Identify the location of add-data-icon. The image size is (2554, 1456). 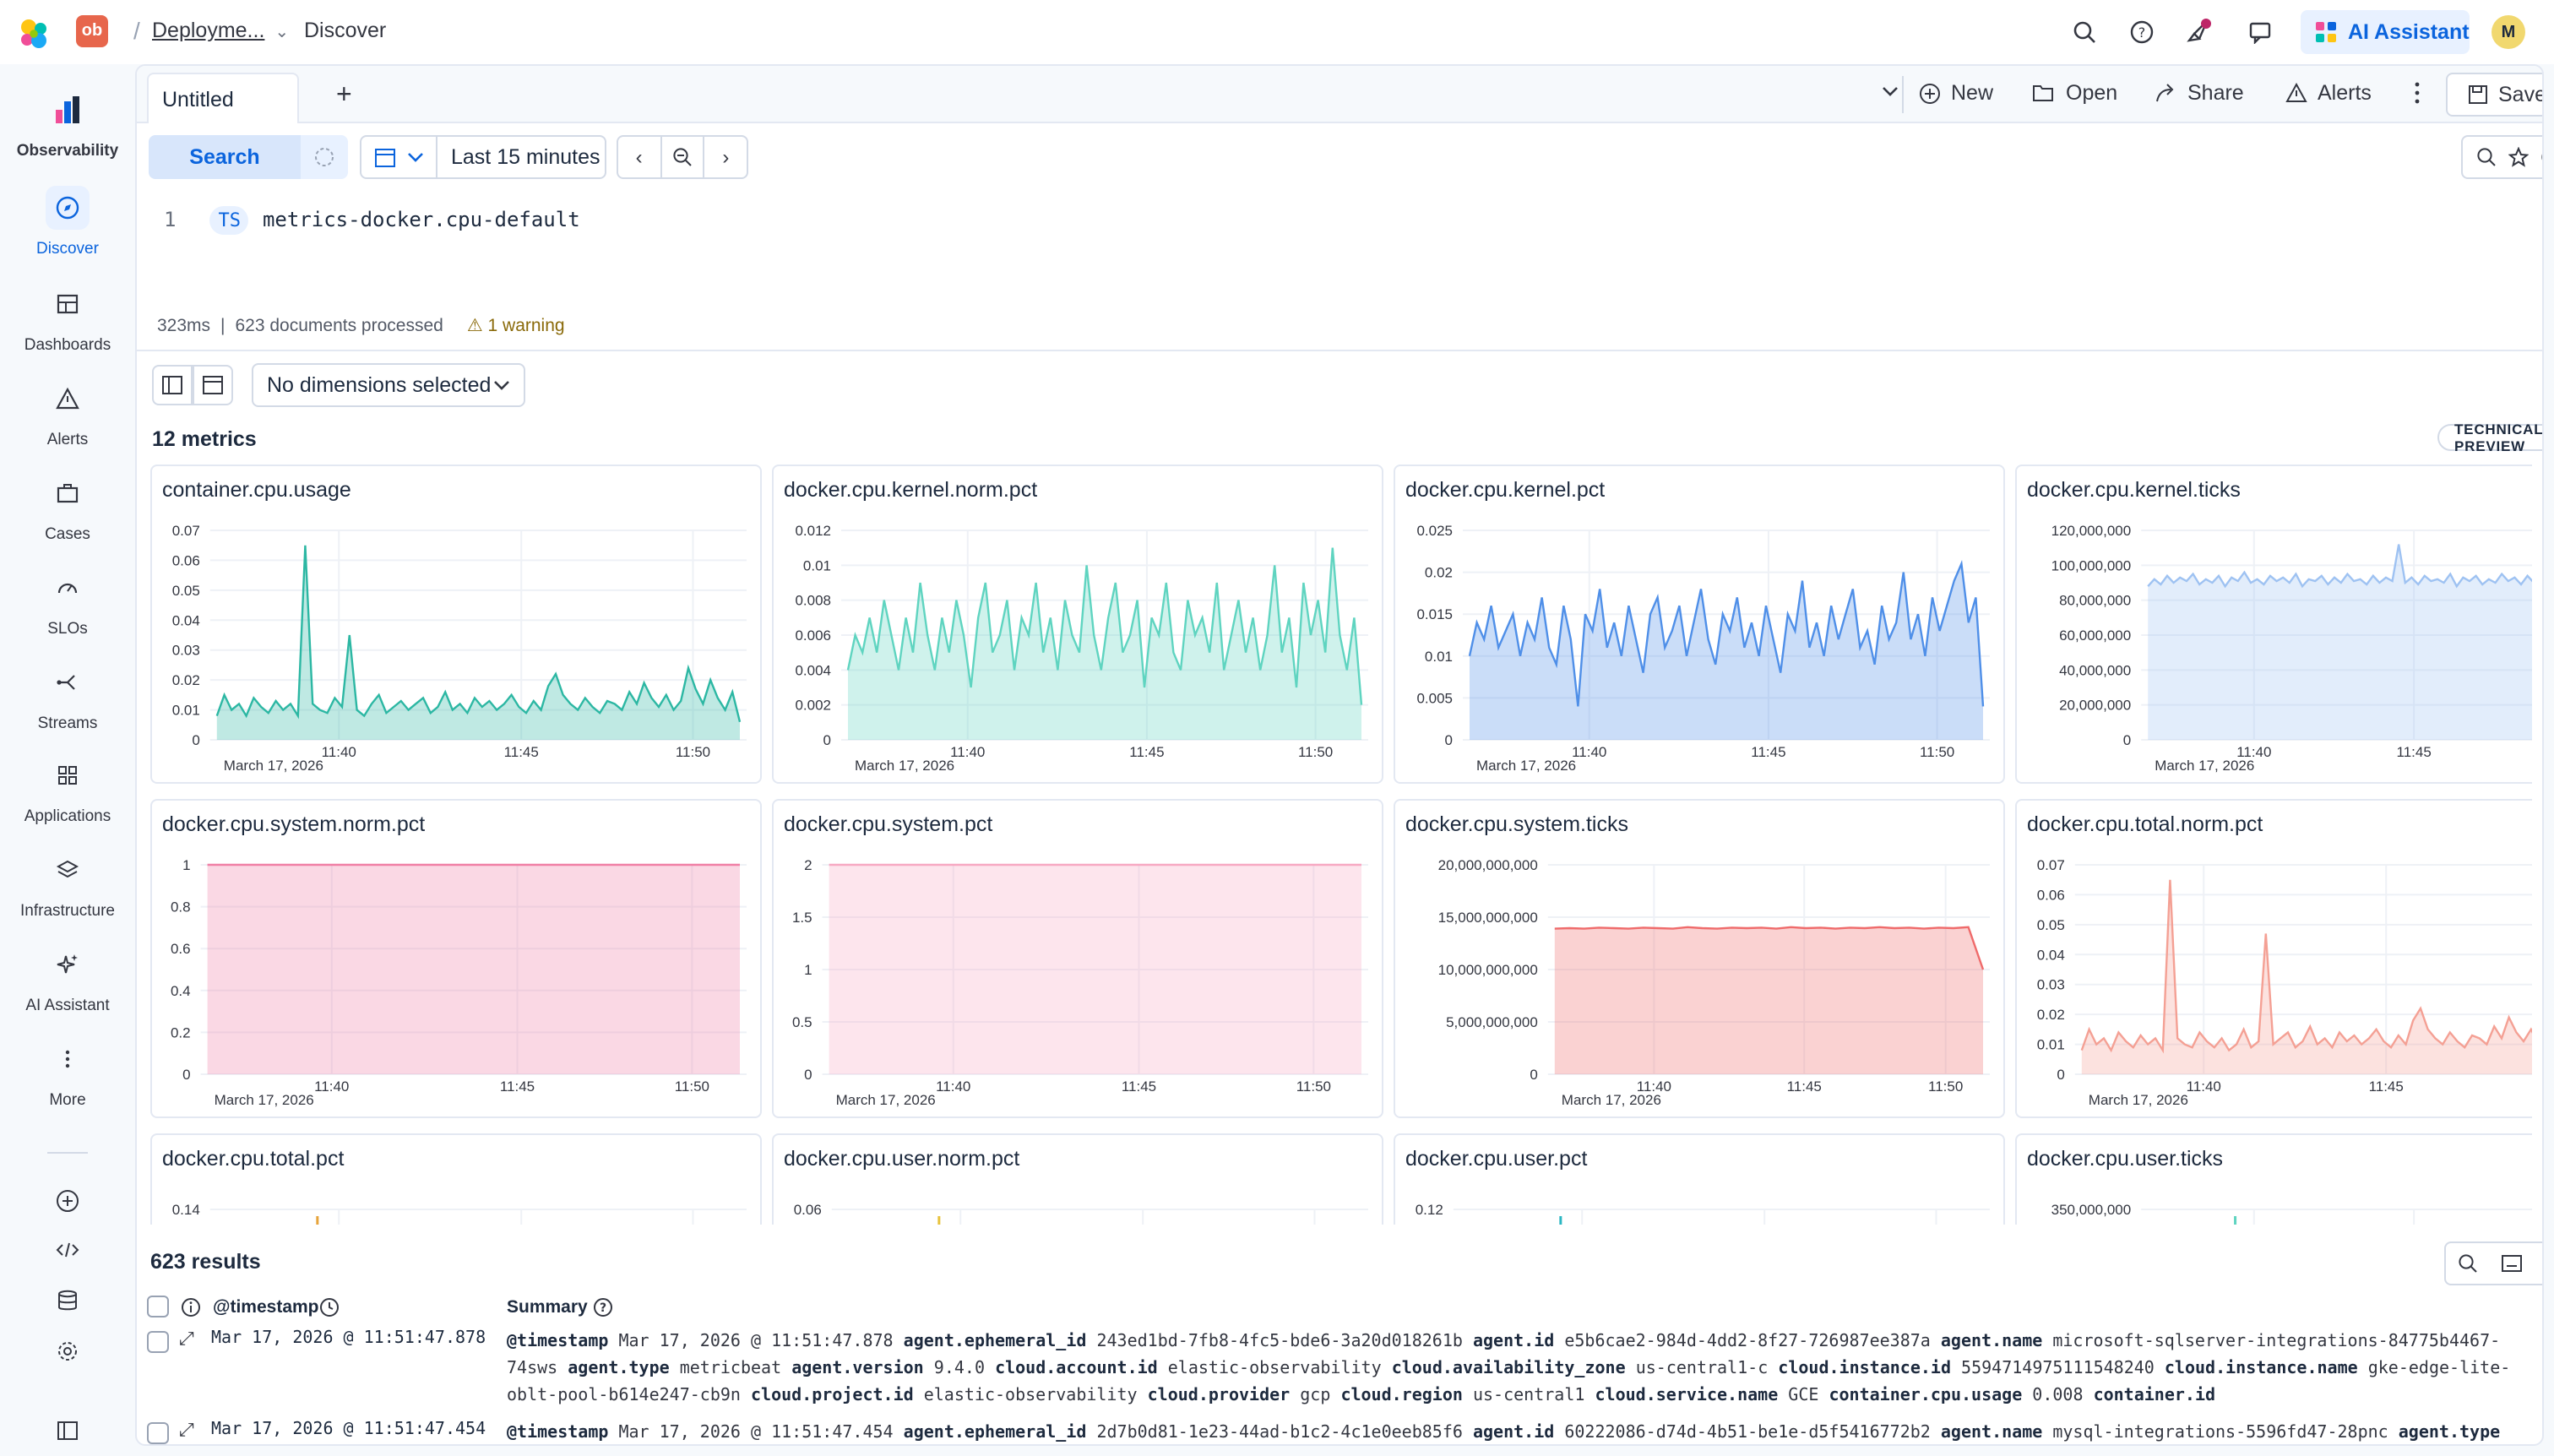
(67, 1201).